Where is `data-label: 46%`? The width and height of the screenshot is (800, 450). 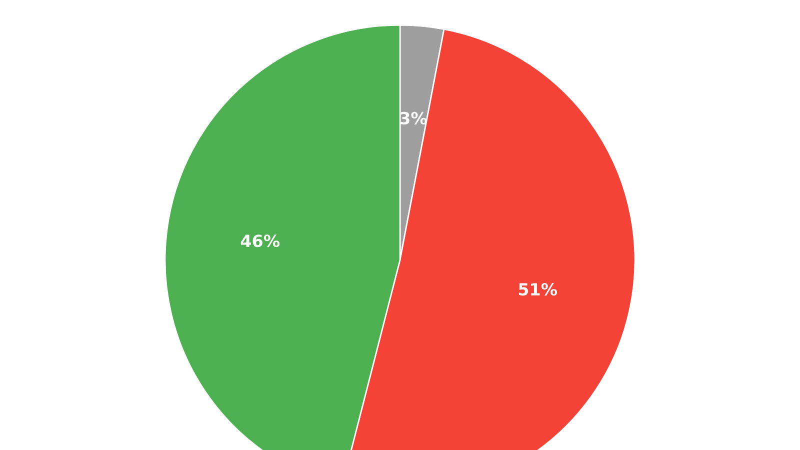
data-label: 46% is located at coordinates (260, 241).